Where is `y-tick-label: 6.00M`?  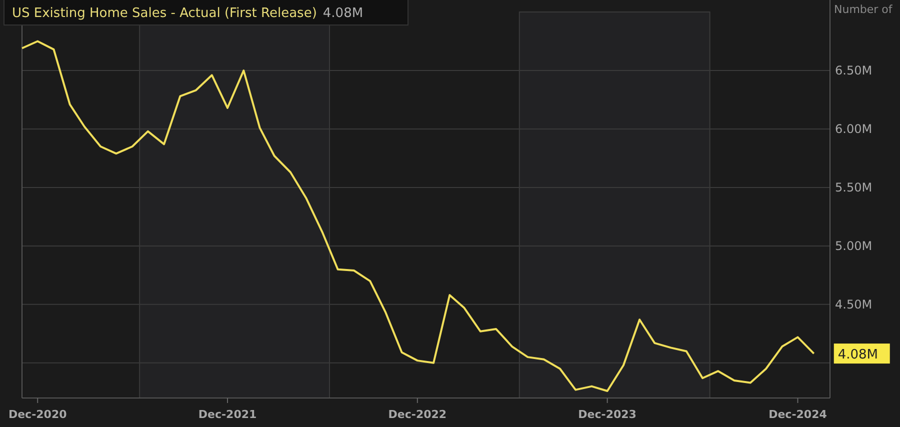
y-tick-label: 6.00M is located at coordinates (853, 129).